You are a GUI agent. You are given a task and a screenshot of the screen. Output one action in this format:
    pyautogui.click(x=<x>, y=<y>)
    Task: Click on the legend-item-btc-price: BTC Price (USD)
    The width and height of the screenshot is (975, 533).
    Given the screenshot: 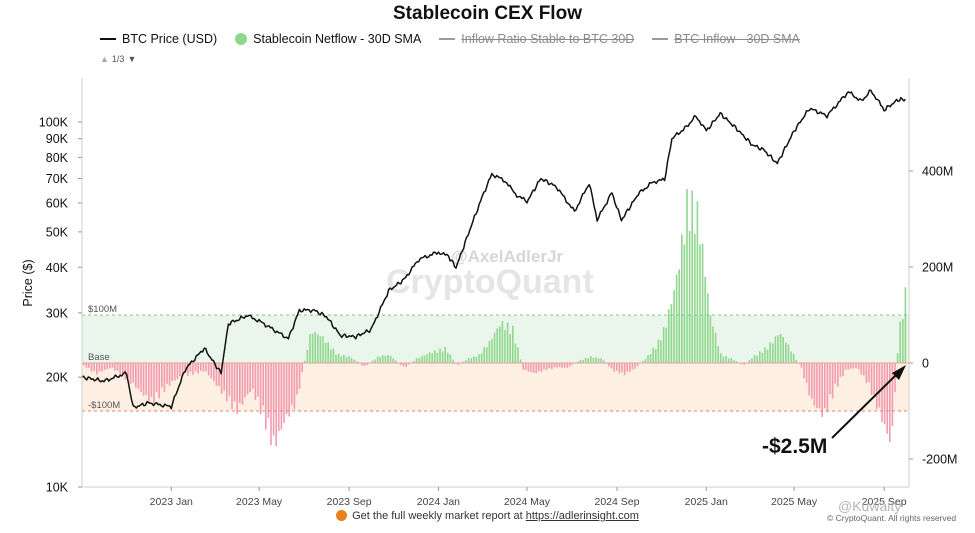 What is the action you would take?
    pyautogui.click(x=158, y=39)
    